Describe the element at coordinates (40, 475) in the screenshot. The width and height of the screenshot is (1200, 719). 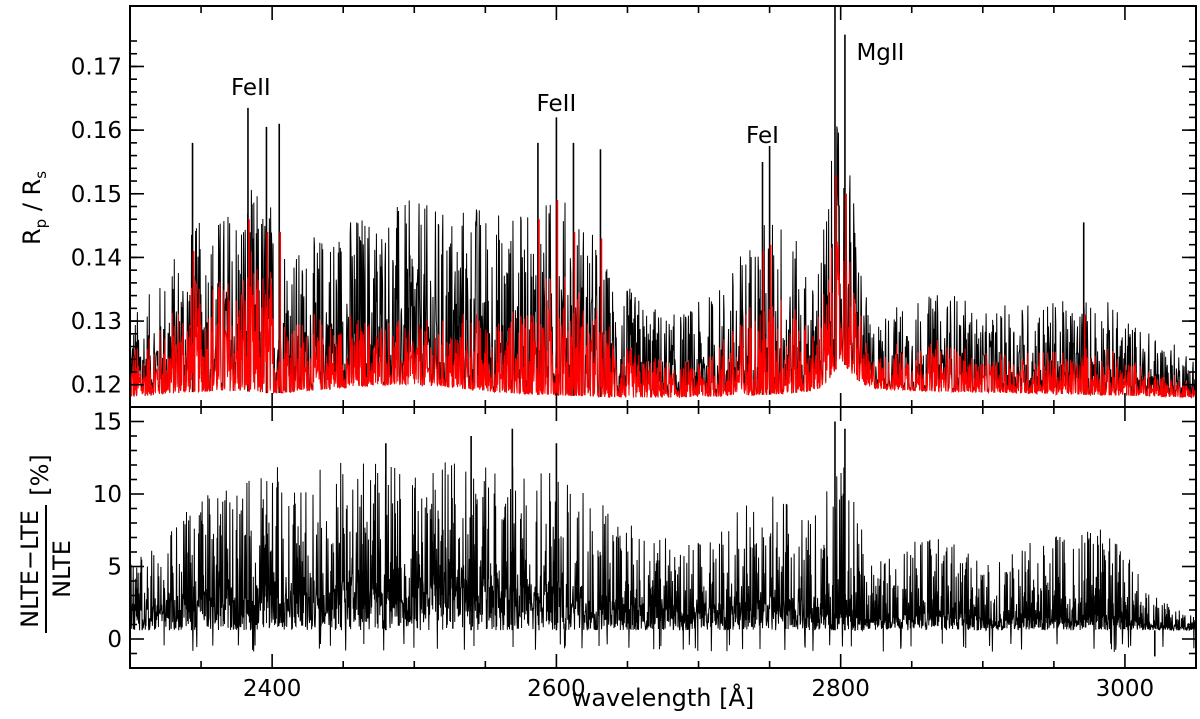
I see `ylabel-unit: [%]` at that location.